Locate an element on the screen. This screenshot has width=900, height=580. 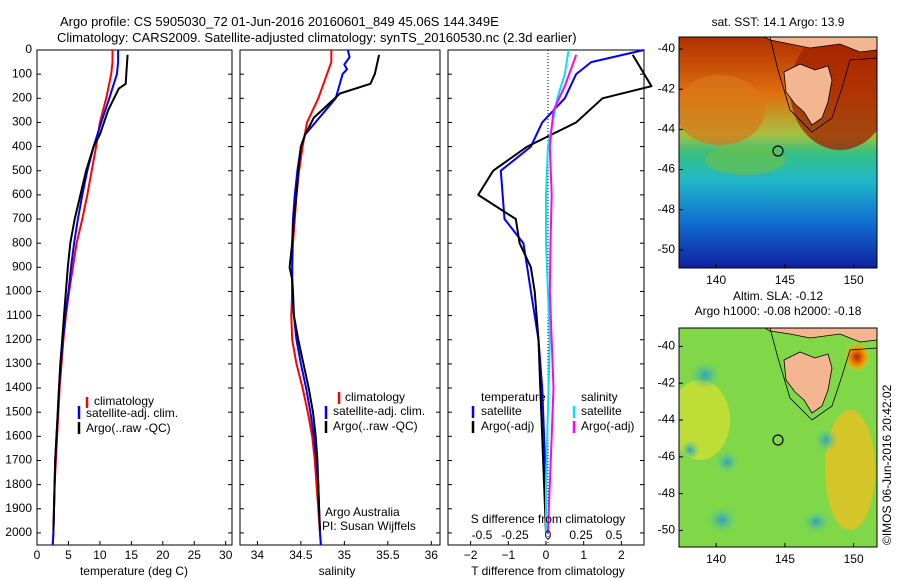
map-x-tick-label: 150 is located at coordinates (854, 280).